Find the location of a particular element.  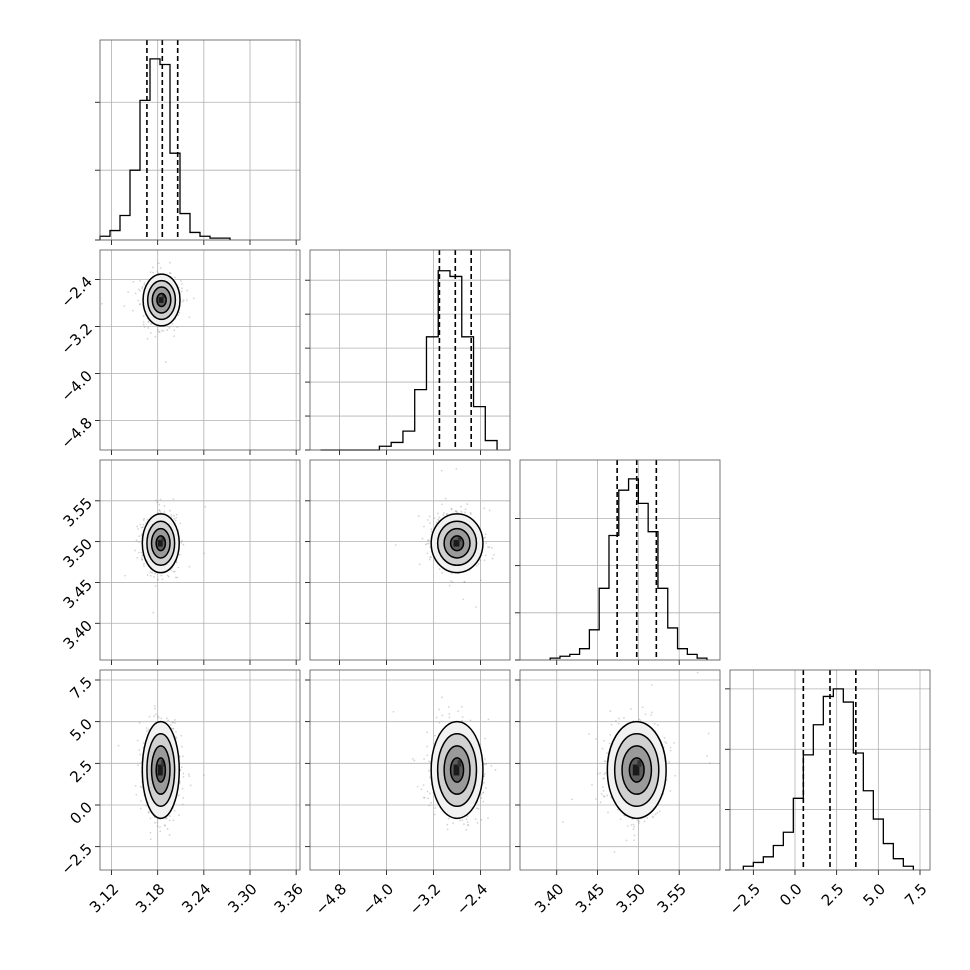

y-tick-label-1-0: −4.8 is located at coordinates (77, 433).